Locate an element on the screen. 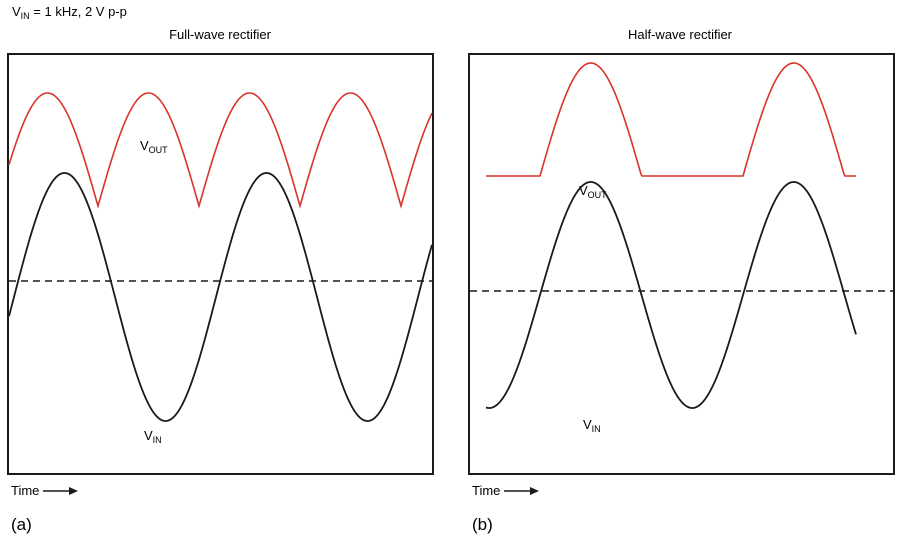  input-spec-label: VIN = 1 kHz, 2 V p-p is located at coordinates (69, 12).